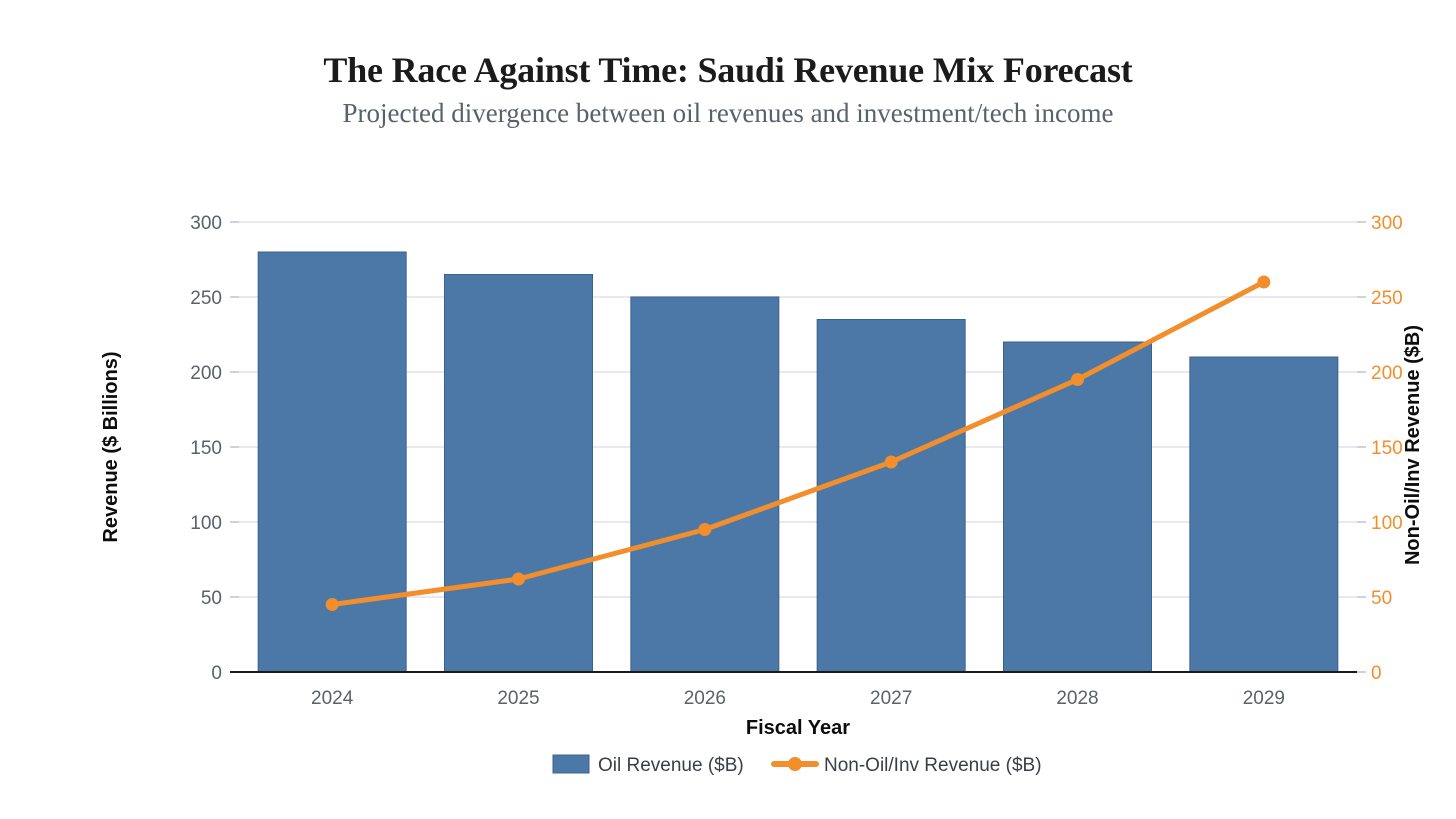 Image resolution: width=1456 pixels, height=819 pixels. Describe the element at coordinates (1413, 445) in the screenshot. I see `right-axis-title: Non-Oil/Inv Revenue ($B)` at that location.